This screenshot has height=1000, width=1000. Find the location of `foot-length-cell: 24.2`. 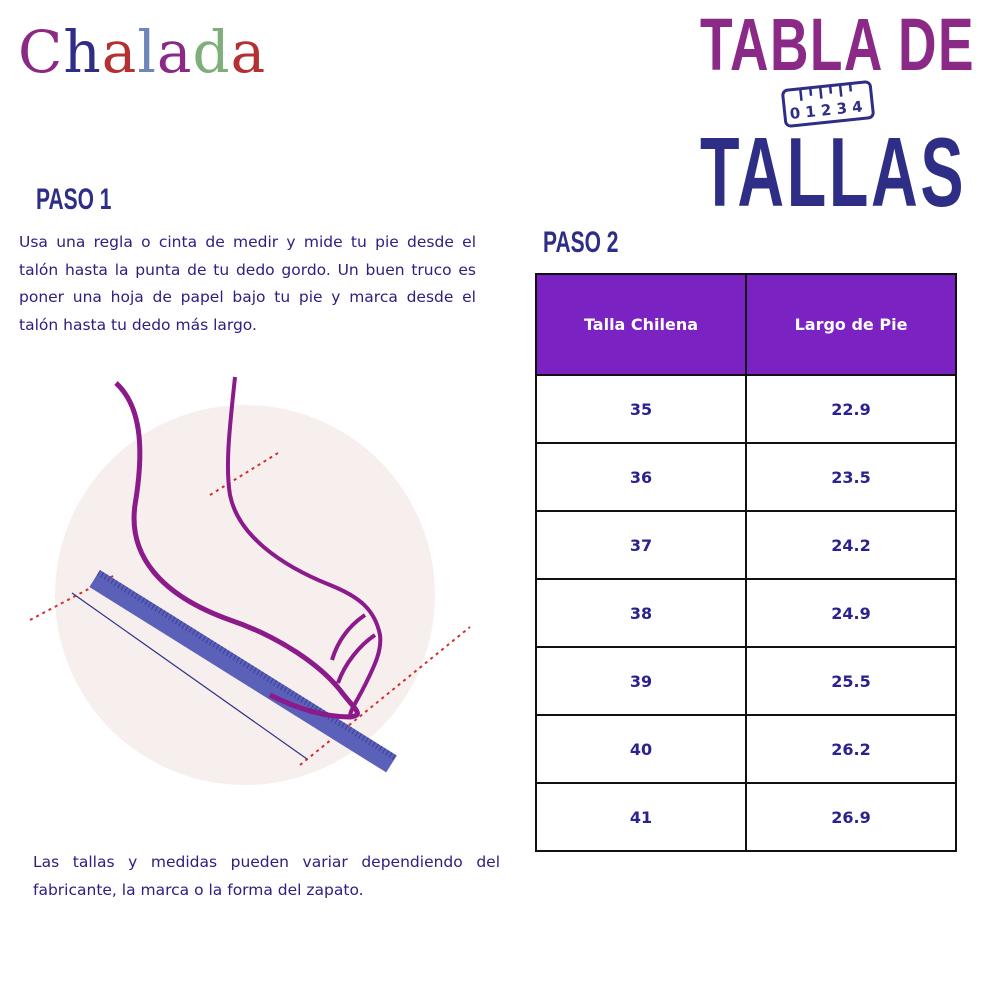

foot-length-cell: 24.2 is located at coordinates (851, 545).